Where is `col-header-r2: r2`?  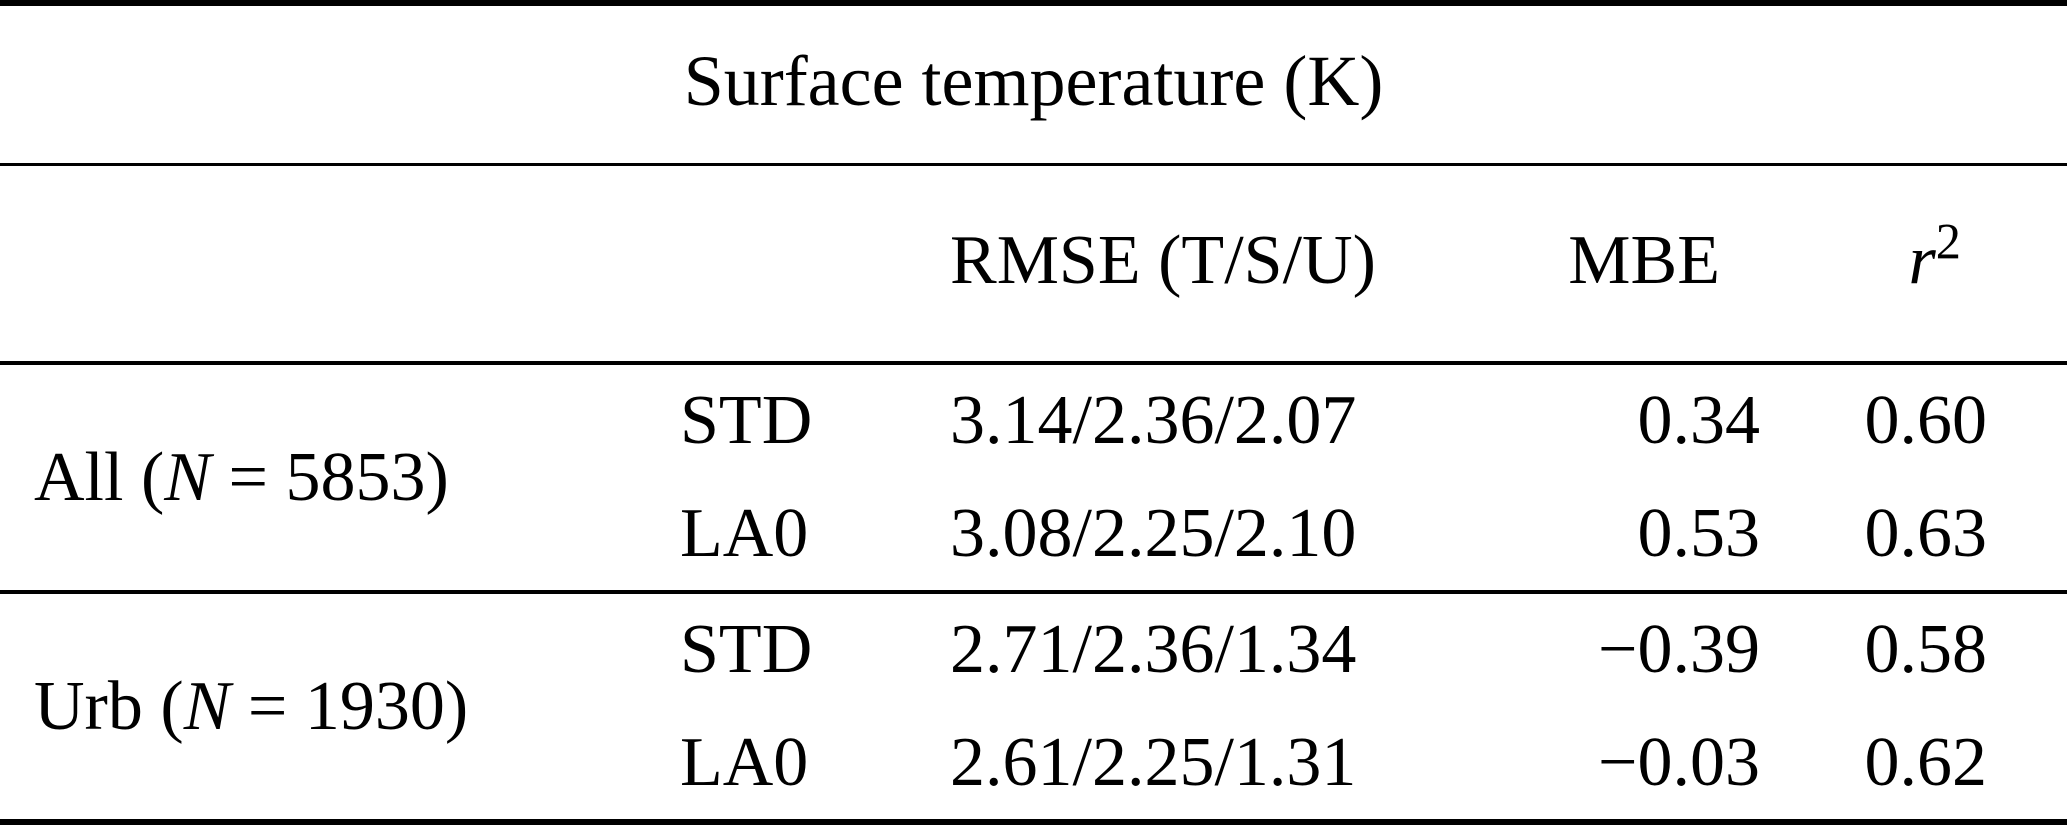 col-header-r2: r2 is located at coordinates (1928, 263).